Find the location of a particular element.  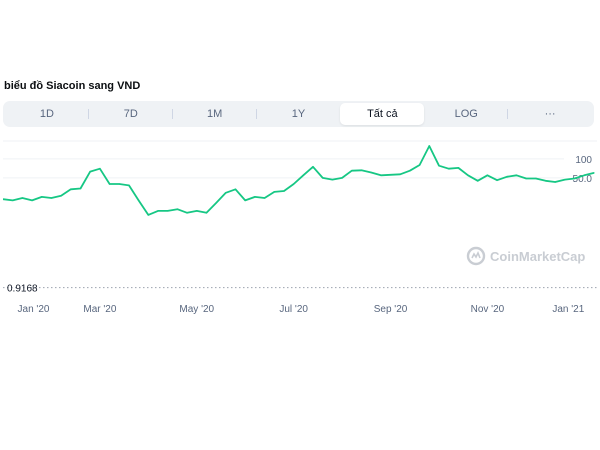

time-range-tabs: 1D 7D 1M 1Y Tất cả LOG ··· is located at coordinates (298, 114).